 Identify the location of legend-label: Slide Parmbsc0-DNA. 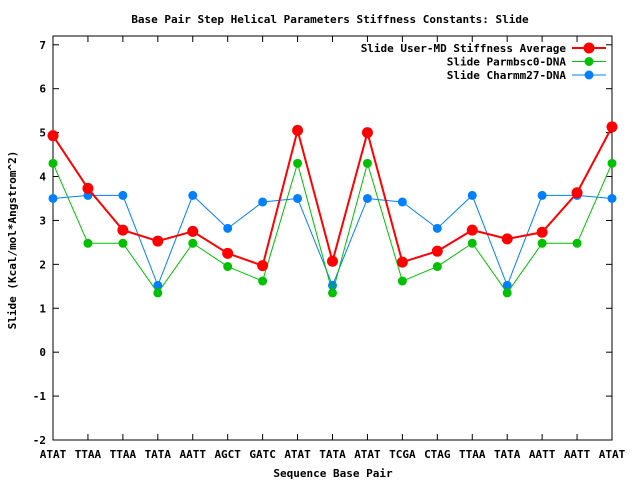
(507, 62).